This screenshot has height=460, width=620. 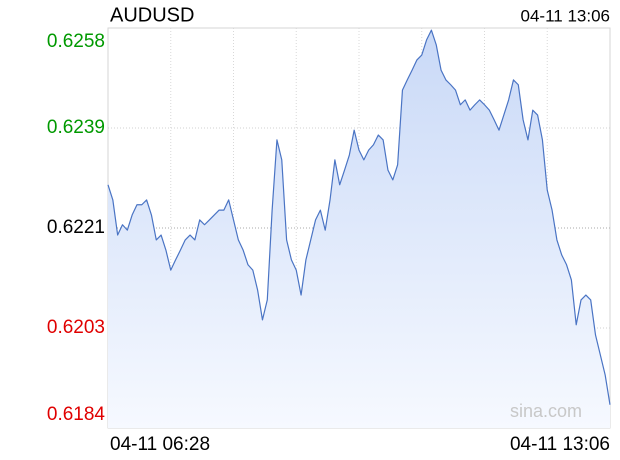 What do you see at coordinates (160, 444) in the screenshot?
I see `x-tick-label: 04-11 06:28` at bounding box center [160, 444].